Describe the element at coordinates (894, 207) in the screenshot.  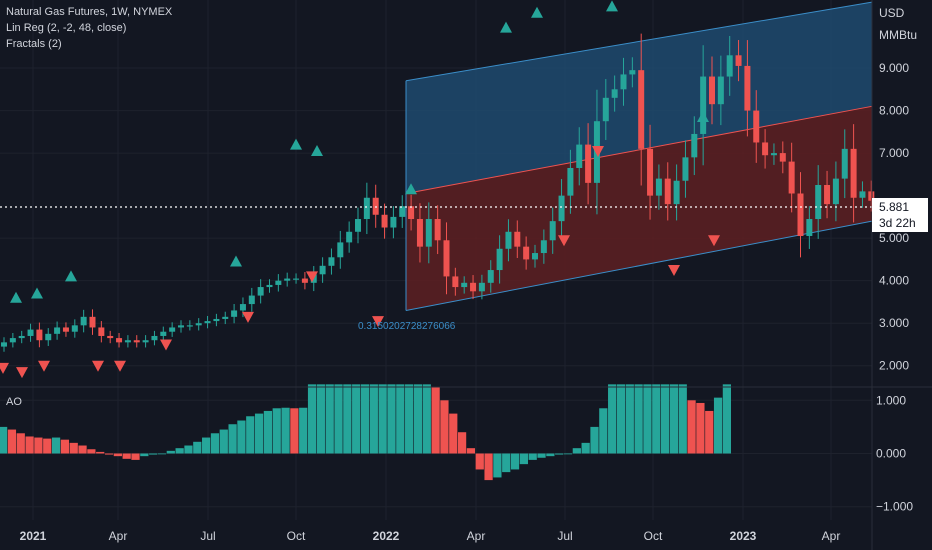
I see `last-price-value: 5.881` at that location.